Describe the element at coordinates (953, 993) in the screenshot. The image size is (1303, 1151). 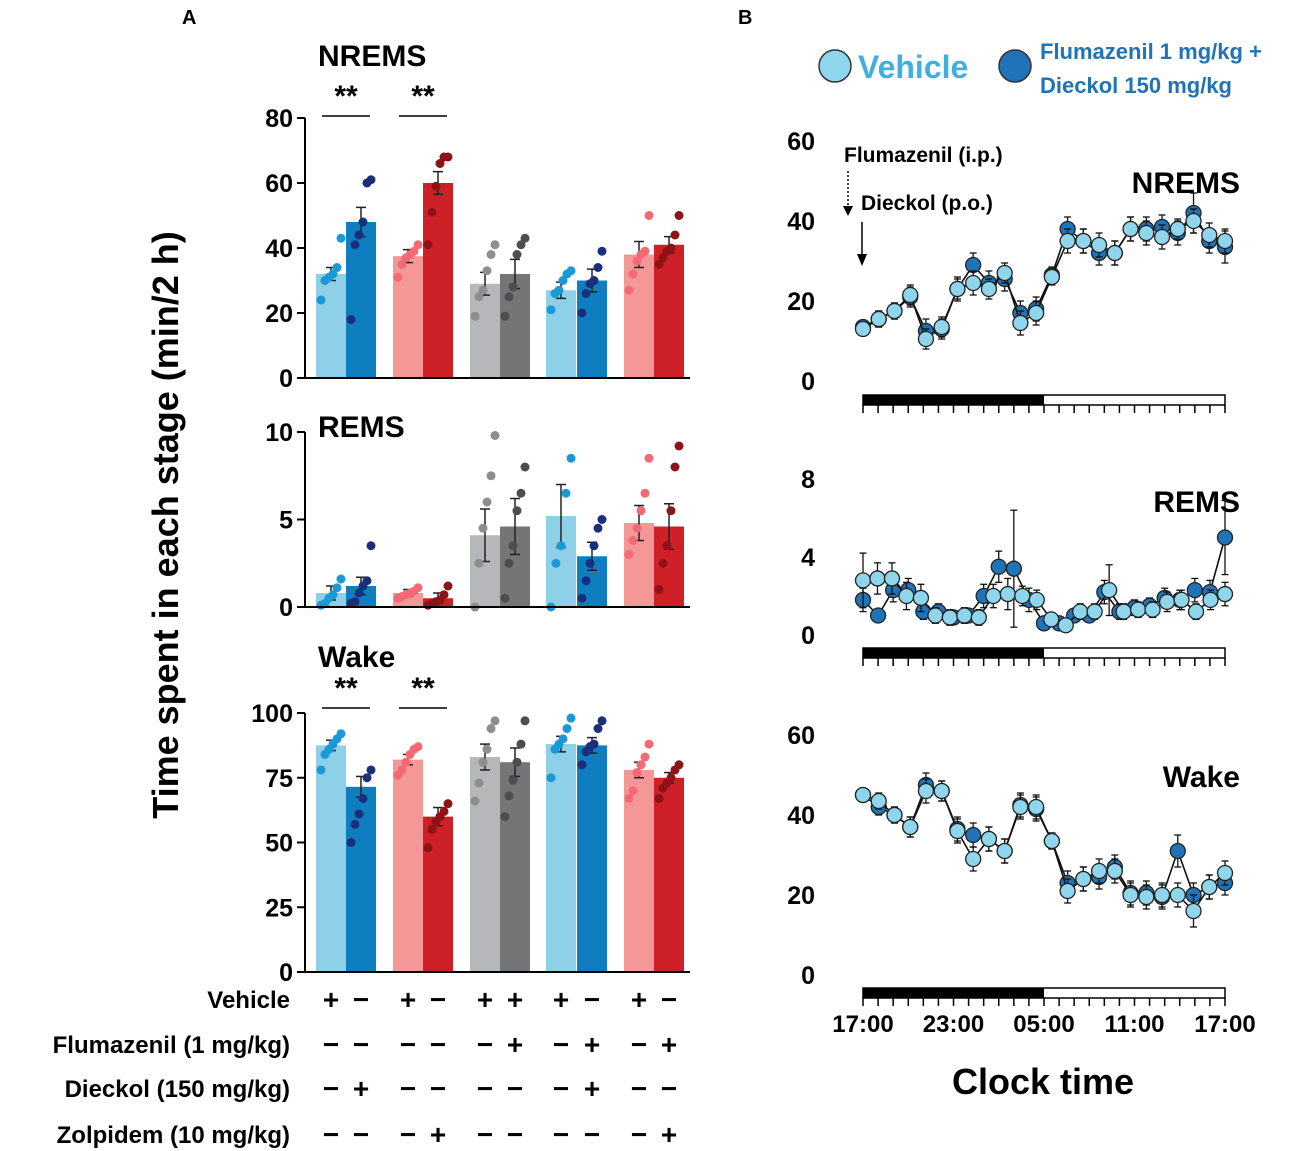
I see `dark-period-bar` at that location.